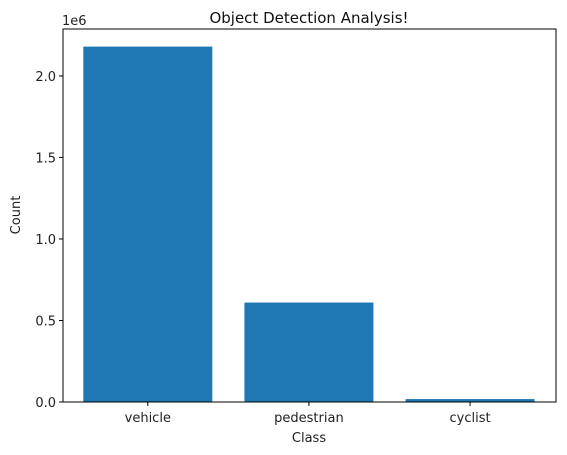  I want to click on bar-cyclist, so click(470, 400).